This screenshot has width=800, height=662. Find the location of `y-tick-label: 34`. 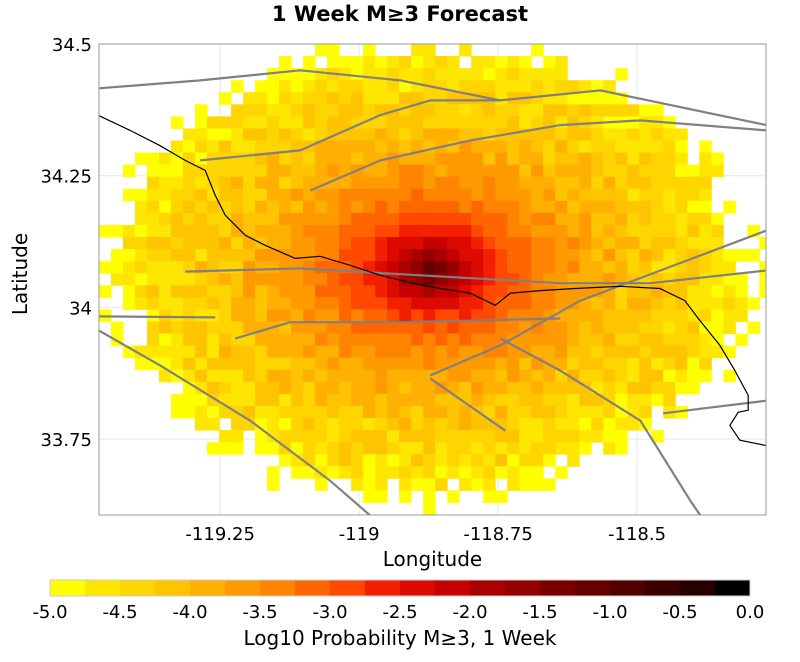

y-tick-label: 34 is located at coordinates (80, 308).